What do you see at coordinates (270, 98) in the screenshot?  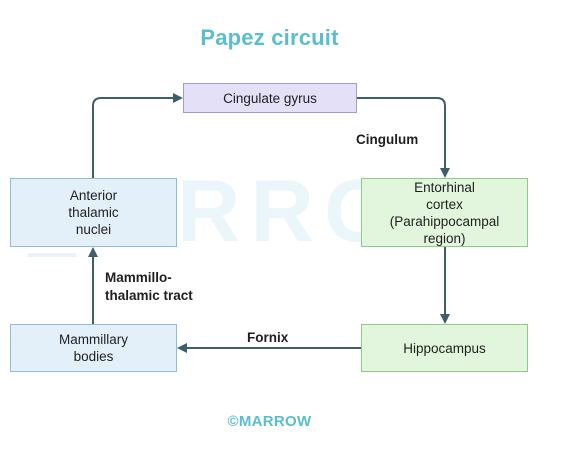 I see `node-cingulate-gyrus: Cingulate gyrus` at bounding box center [270, 98].